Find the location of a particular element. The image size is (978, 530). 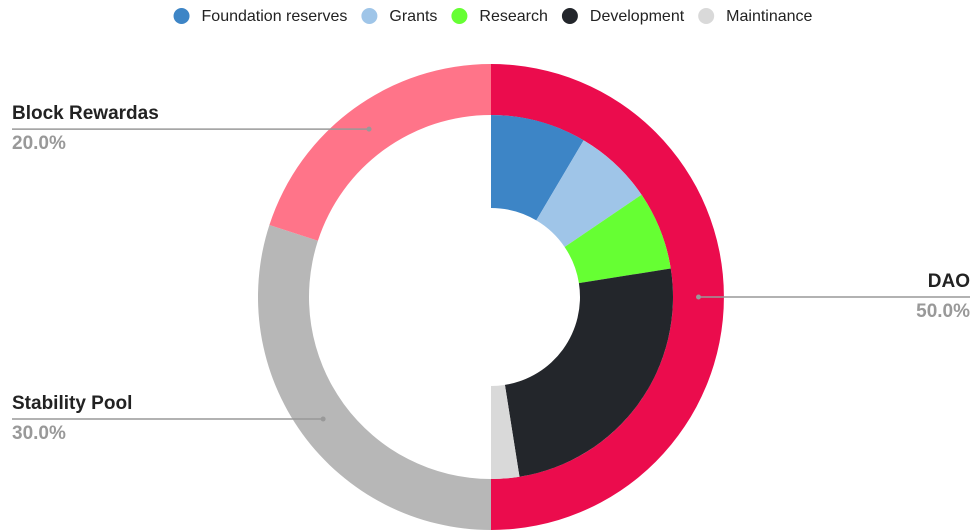

slice-label: Block Rewardas is located at coordinates (85, 113).